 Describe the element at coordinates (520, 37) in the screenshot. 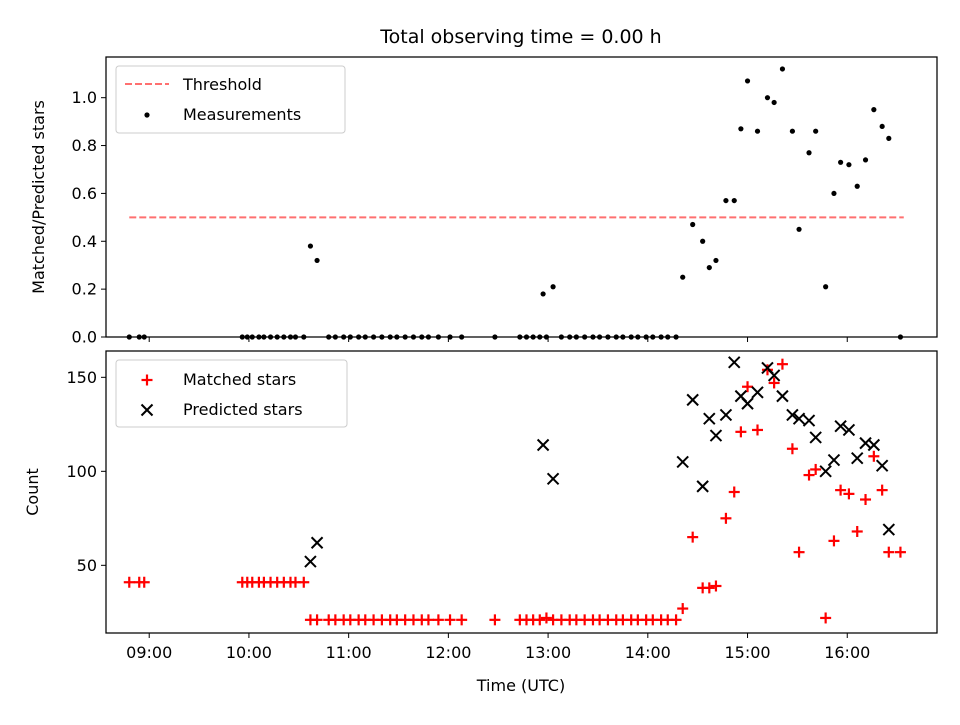

I see `chart-title: Total observing time = 0.00 h` at that location.